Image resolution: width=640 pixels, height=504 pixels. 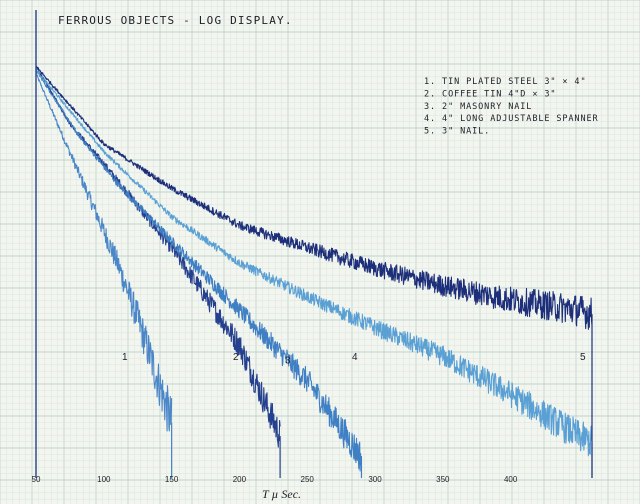 I want to click on x-tick-label: 250, so click(x=308, y=479).